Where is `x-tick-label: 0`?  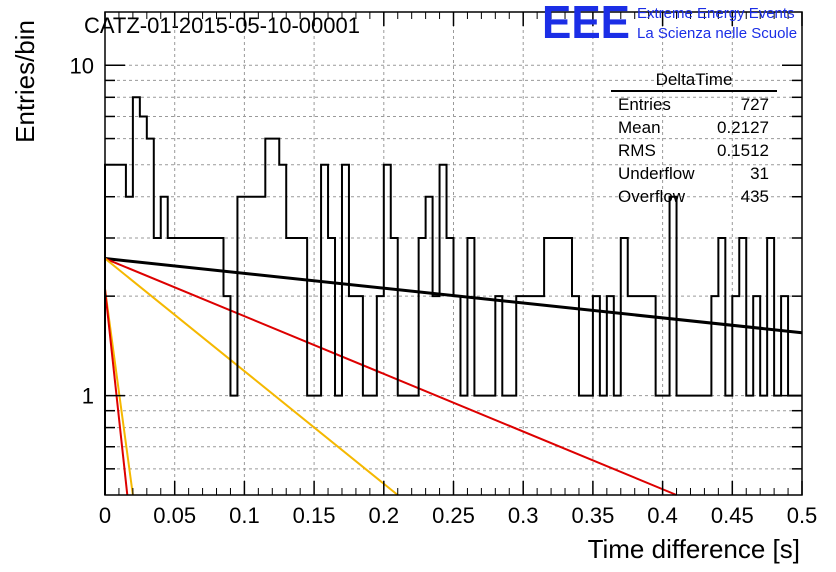
x-tick-label: 0 is located at coordinates (105, 515).